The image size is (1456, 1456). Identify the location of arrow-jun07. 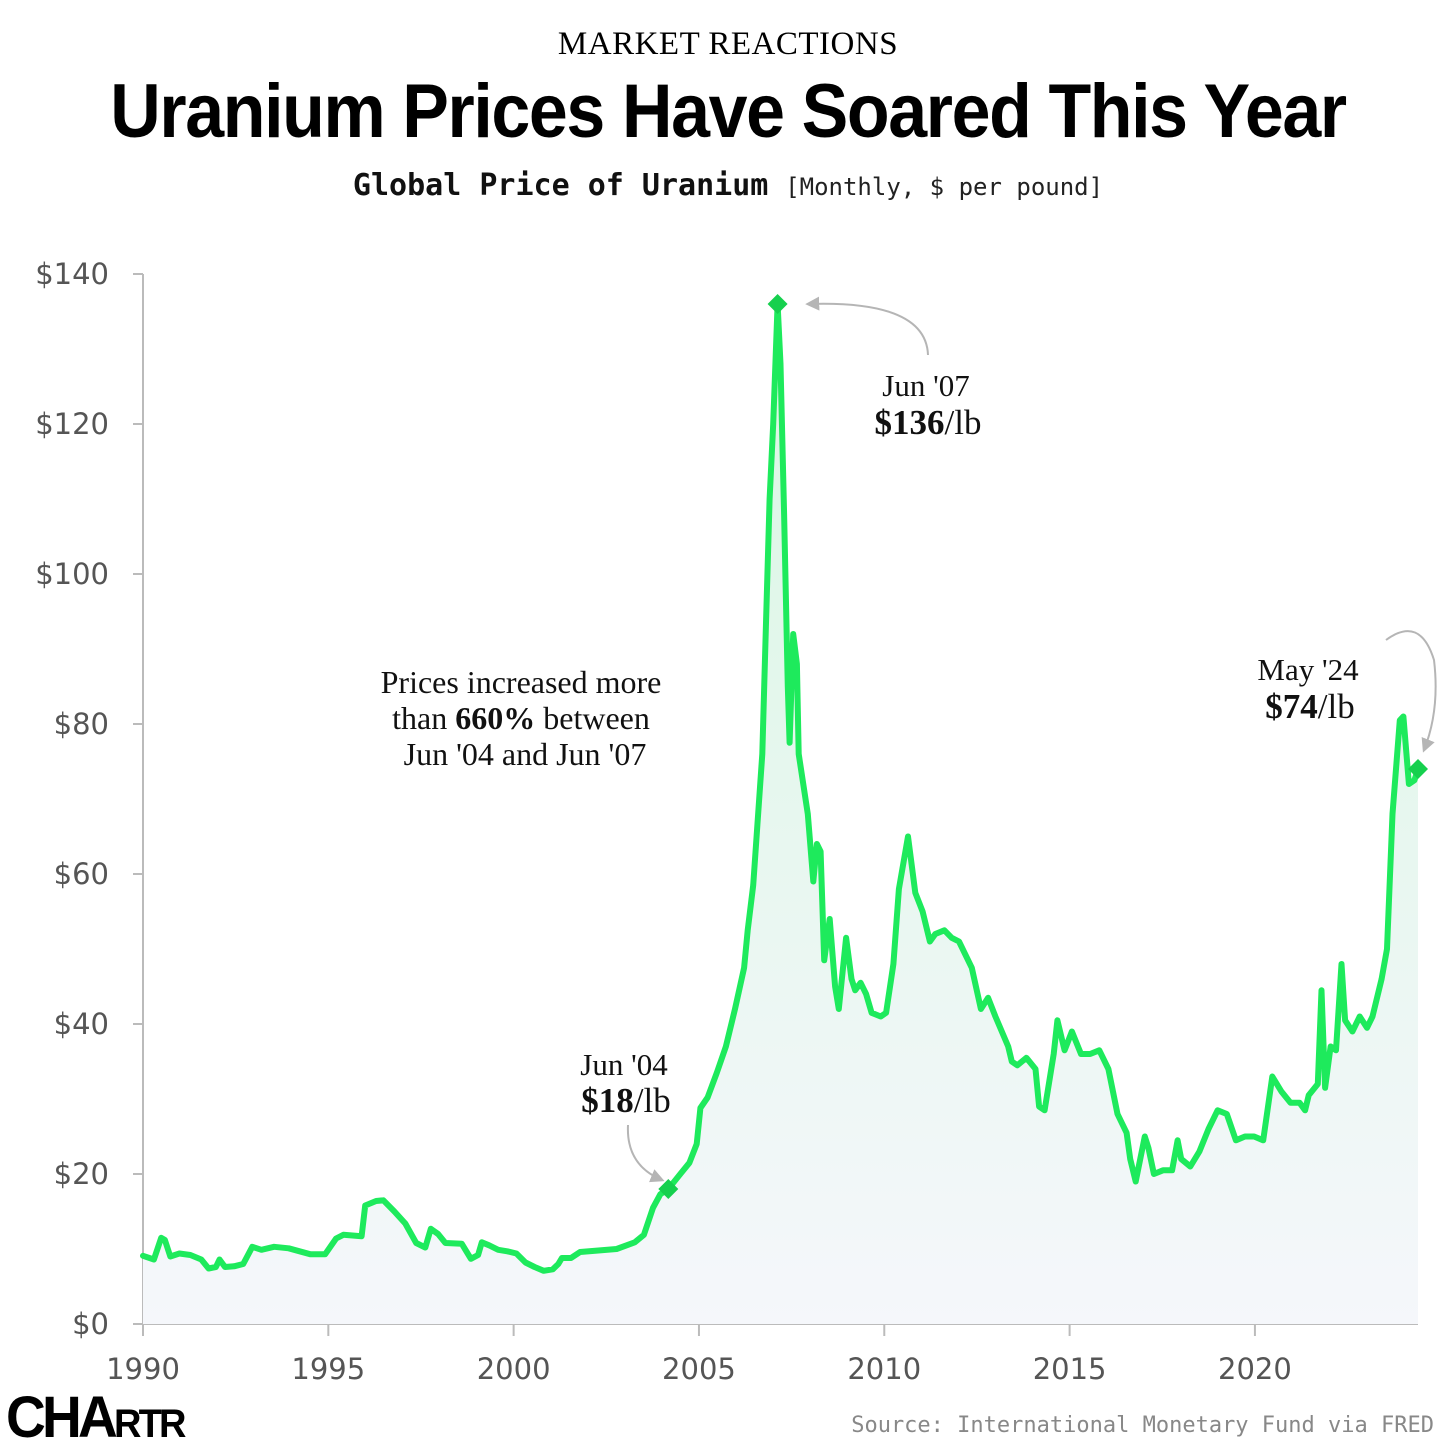
(867, 326).